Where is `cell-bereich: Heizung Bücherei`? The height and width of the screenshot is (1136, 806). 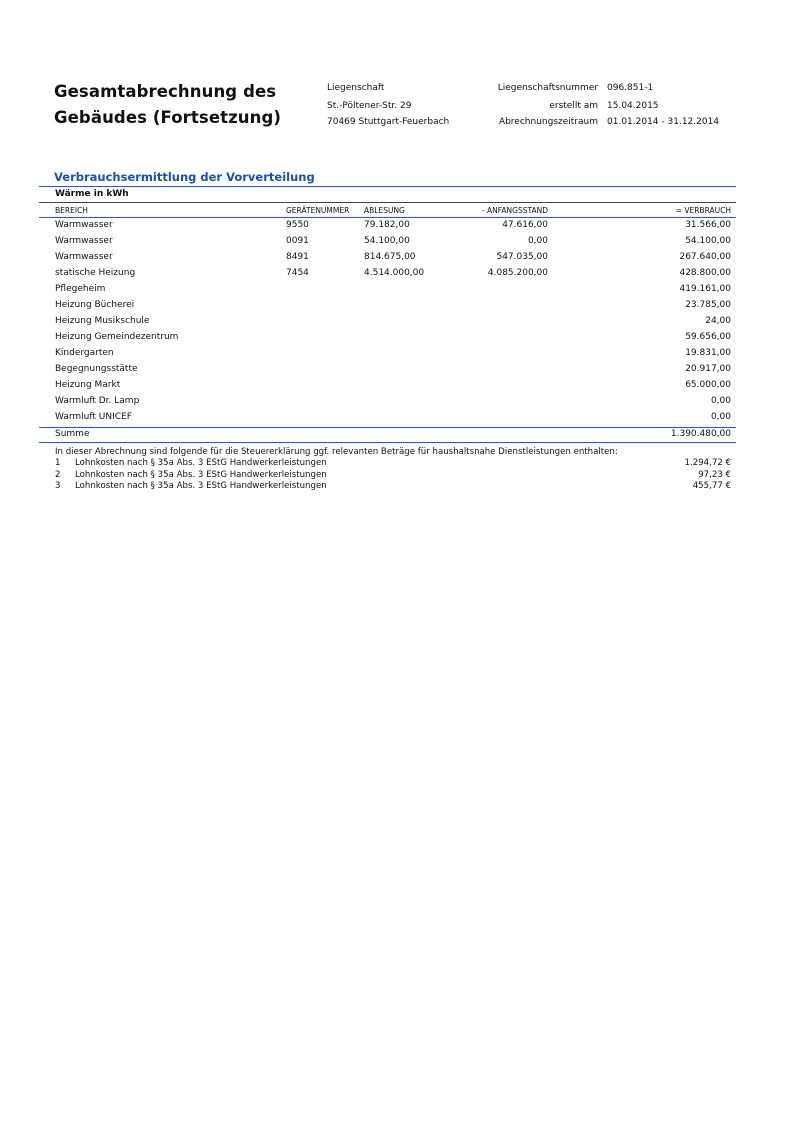 cell-bereich: Heizung Bücherei is located at coordinates (95, 305).